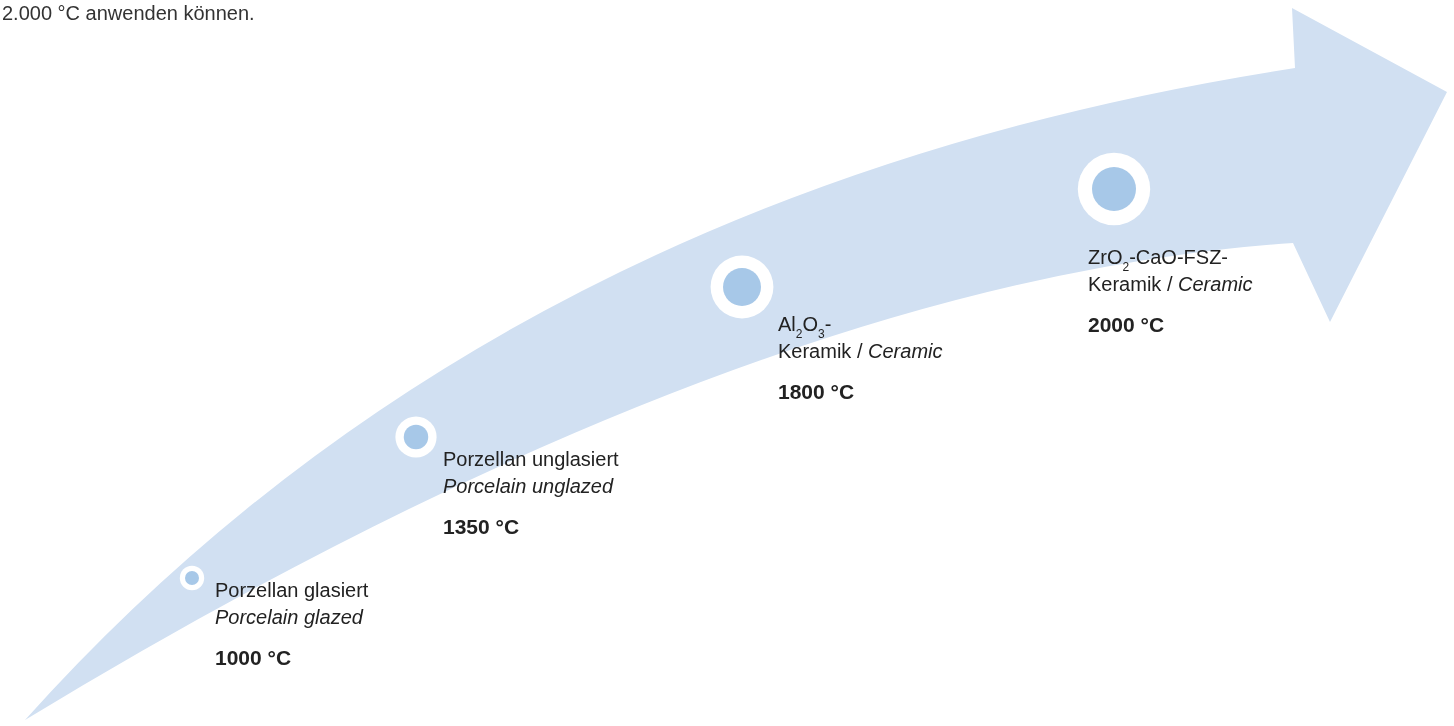 This screenshot has height=726, width=1454. Describe the element at coordinates (860, 337) in the screenshot. I see `category-label: Al$_{2}$O$_{3}$- Keramik / Ceramic` at that location.